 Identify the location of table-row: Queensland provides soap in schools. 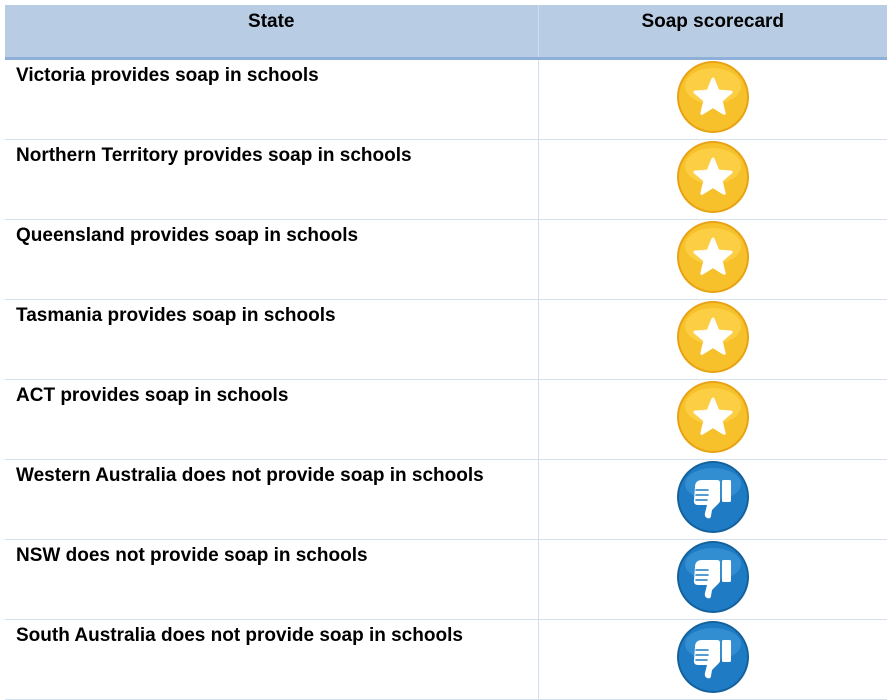
(446, 259).